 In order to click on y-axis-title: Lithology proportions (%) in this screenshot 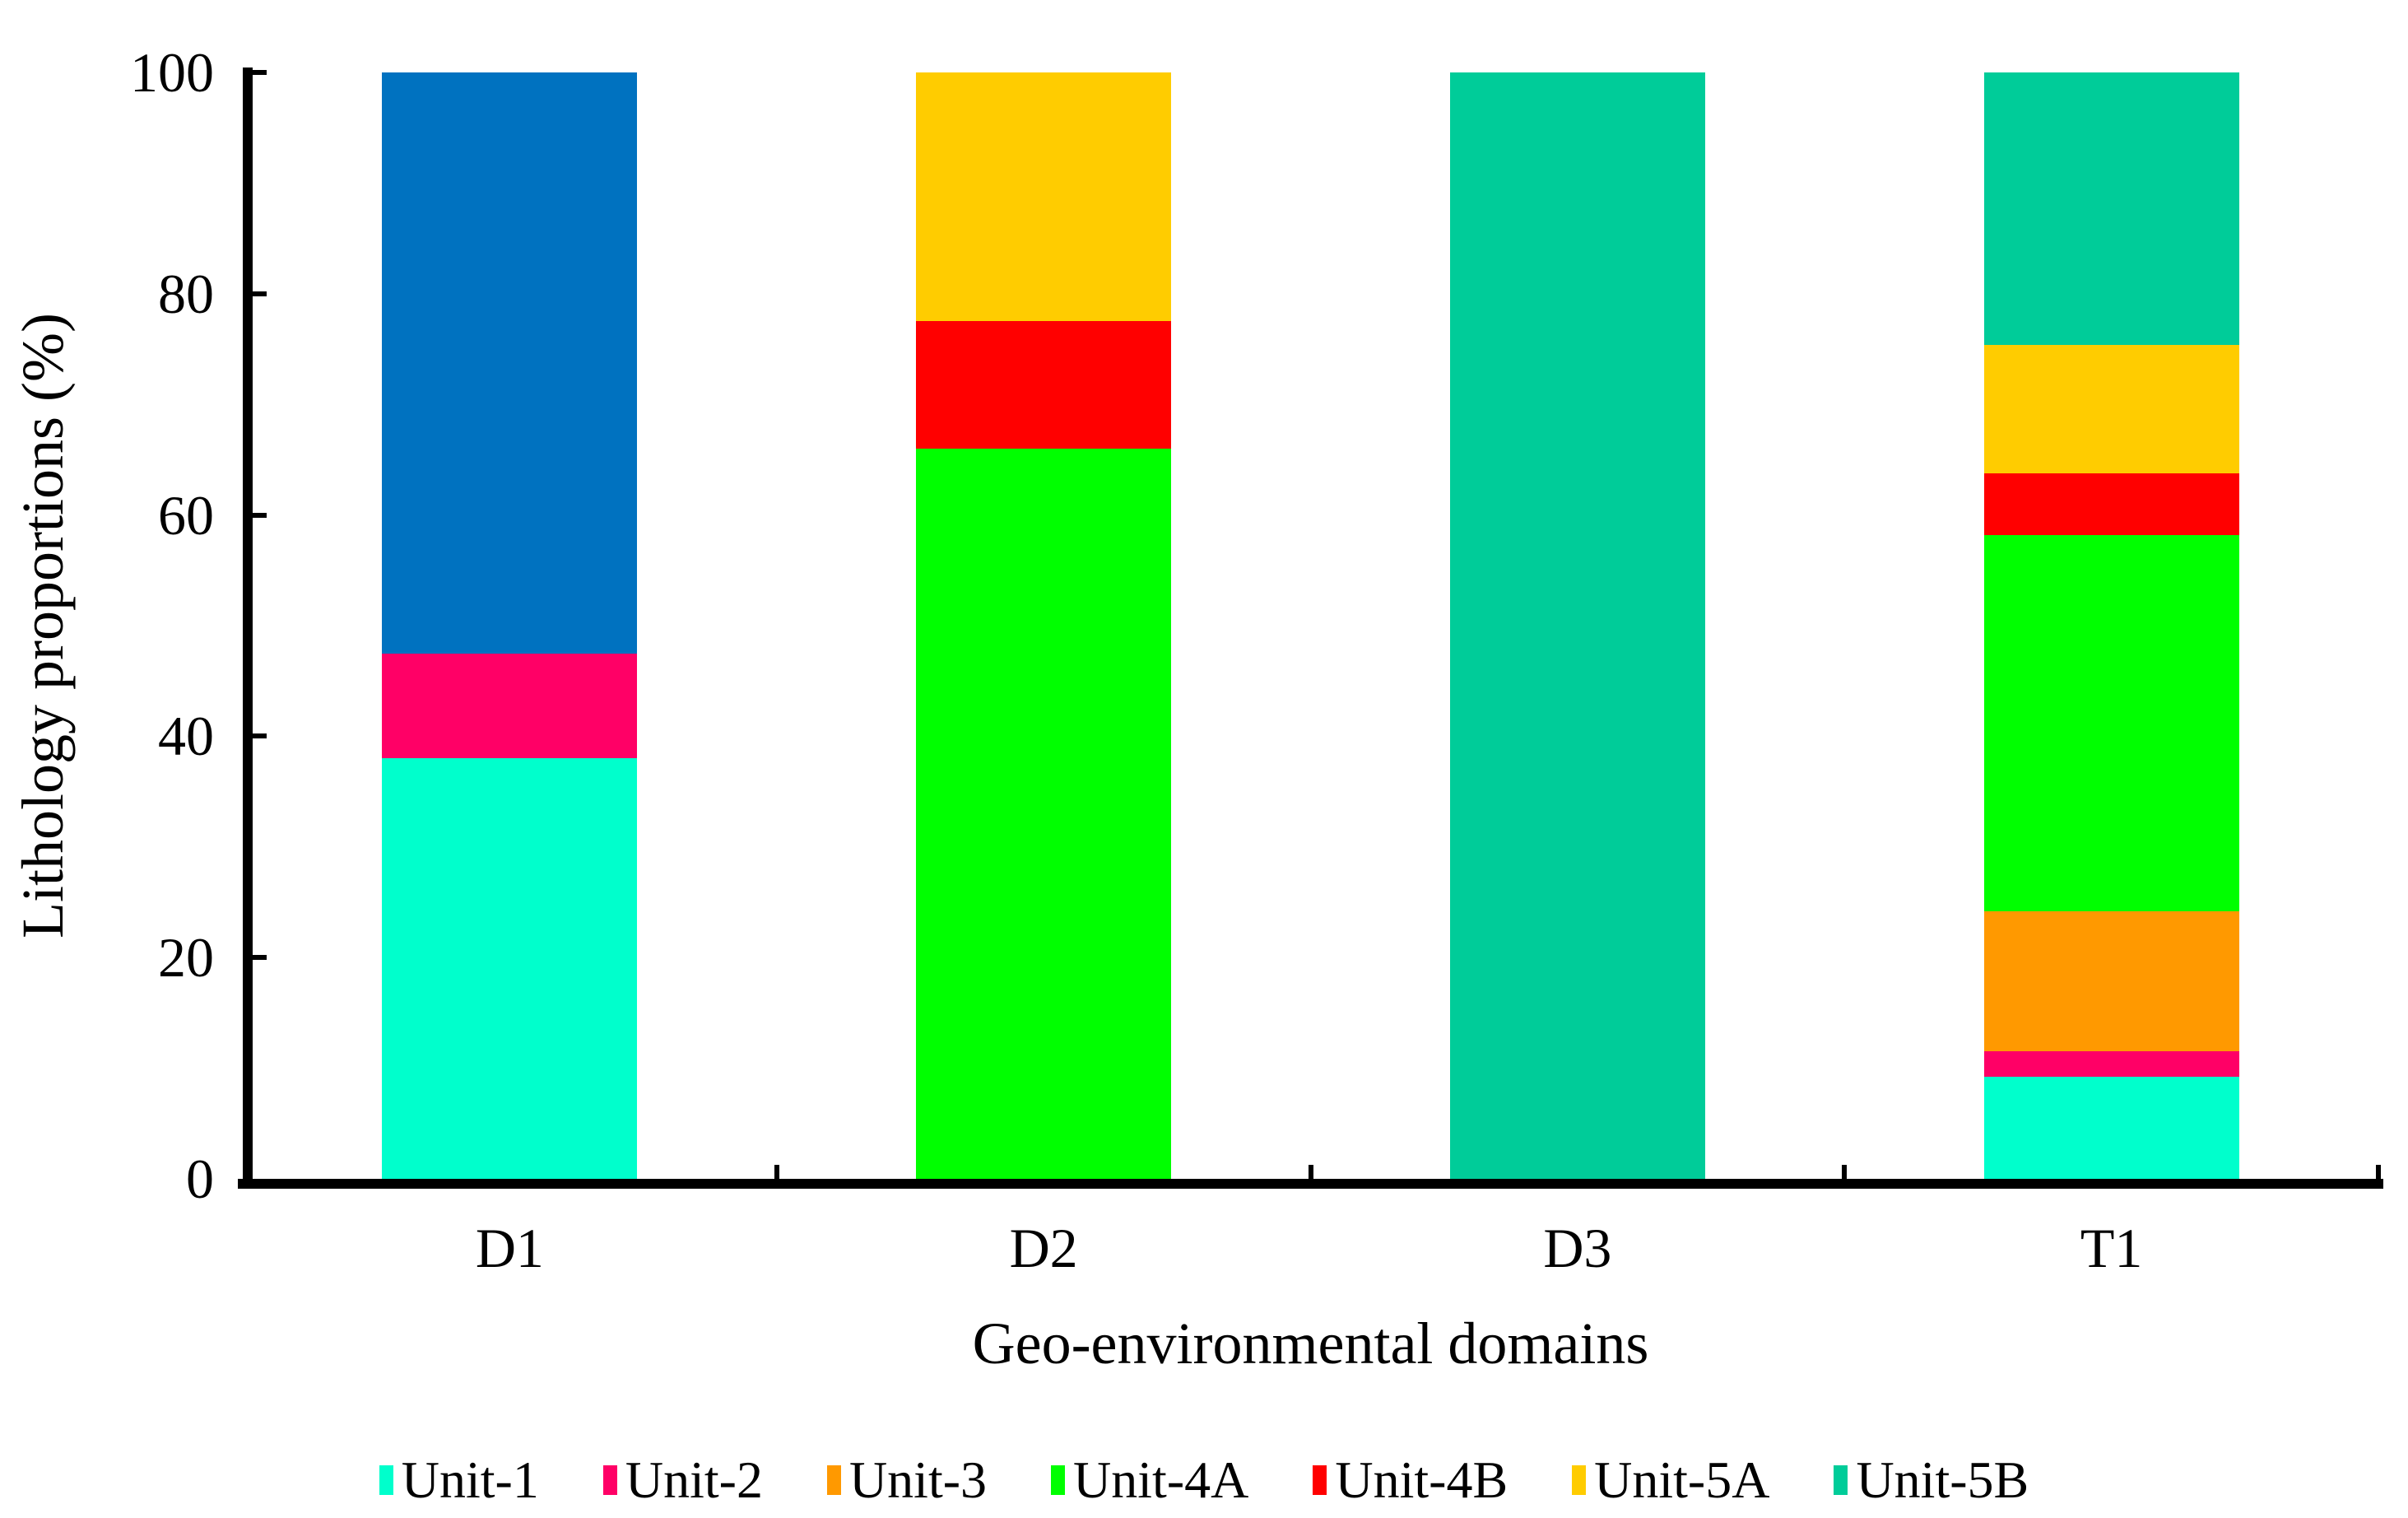, I will do `click(43, 625)`.